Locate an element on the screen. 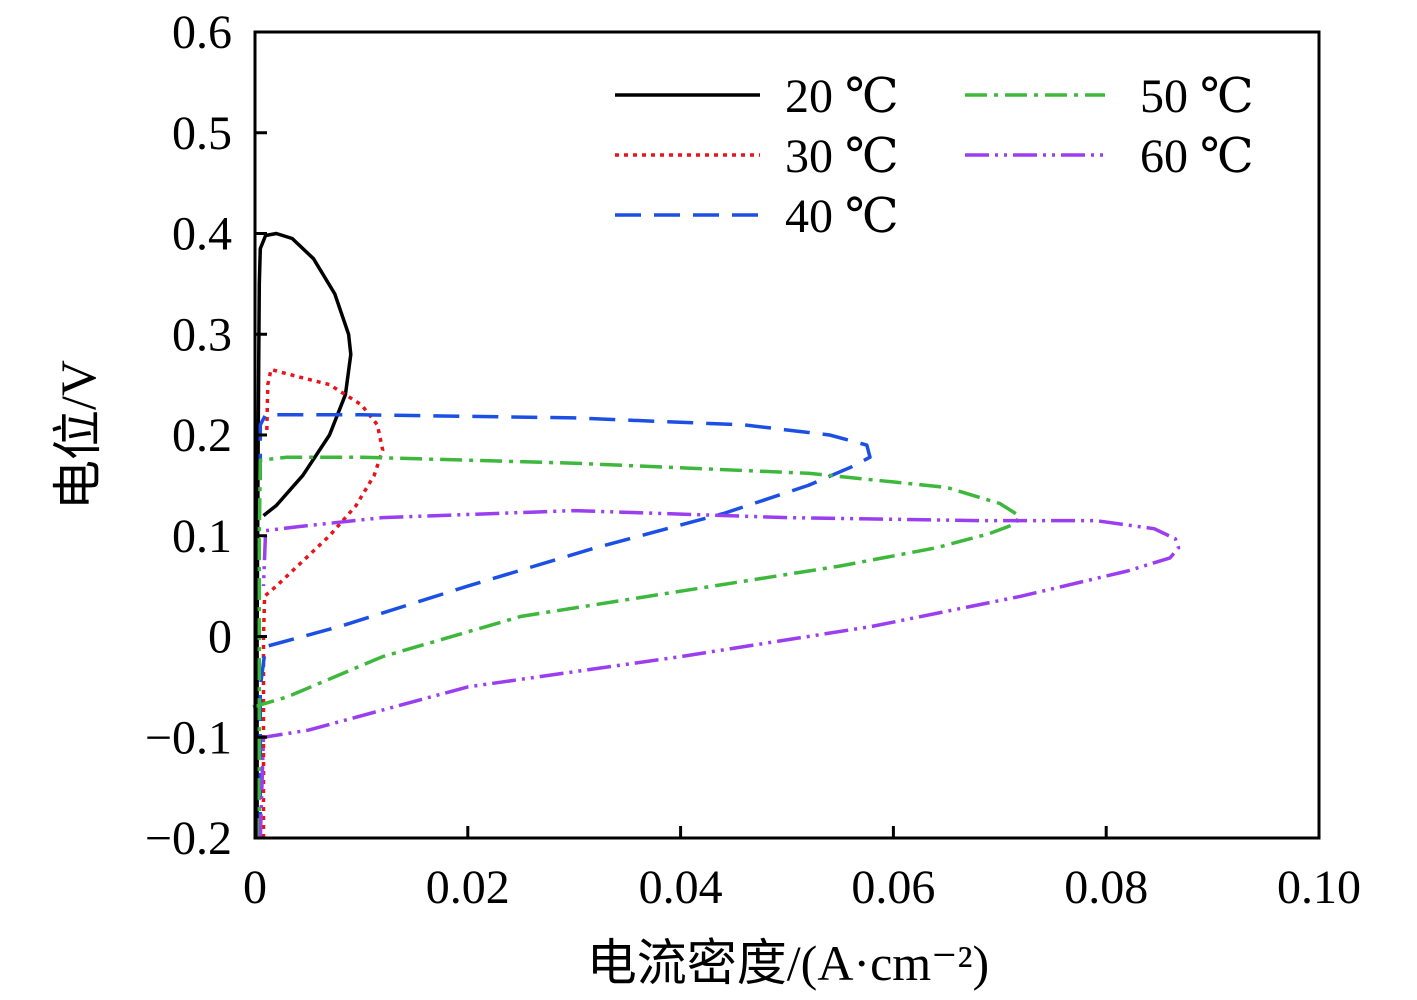  x-tick-label: 0.06 is located at coordinates (893, 887).